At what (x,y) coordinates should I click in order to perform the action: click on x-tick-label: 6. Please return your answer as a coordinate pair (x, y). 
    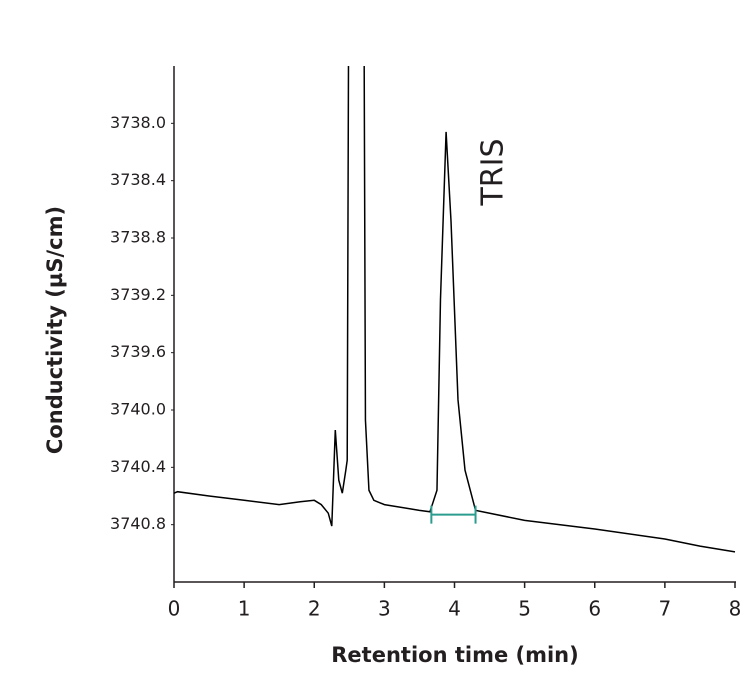
    Looking at the image, I should click on (594, 609).